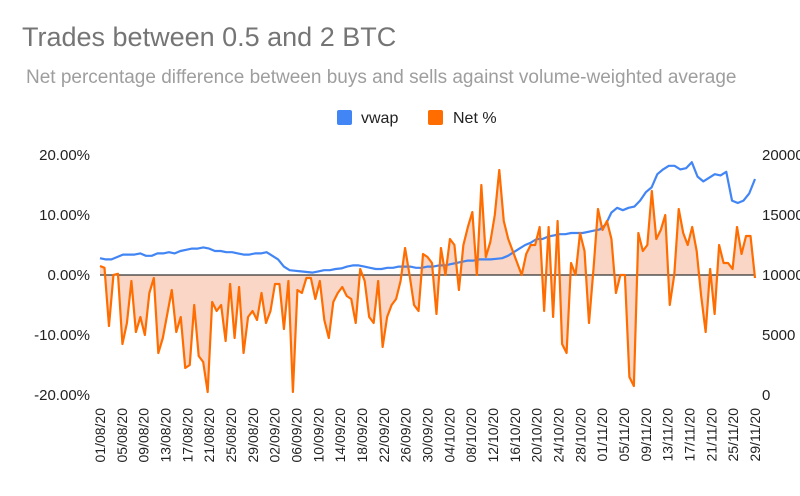  I want to click on x-tick-label: 05/11/20, so click(624, 435).